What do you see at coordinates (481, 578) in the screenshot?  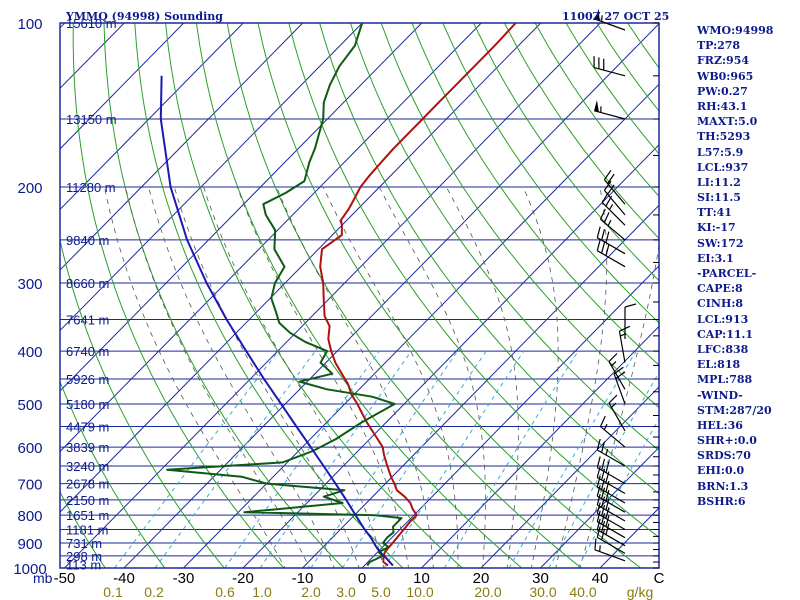 I see `temperature-tick-label: 20` at bounding box center [481, 578].